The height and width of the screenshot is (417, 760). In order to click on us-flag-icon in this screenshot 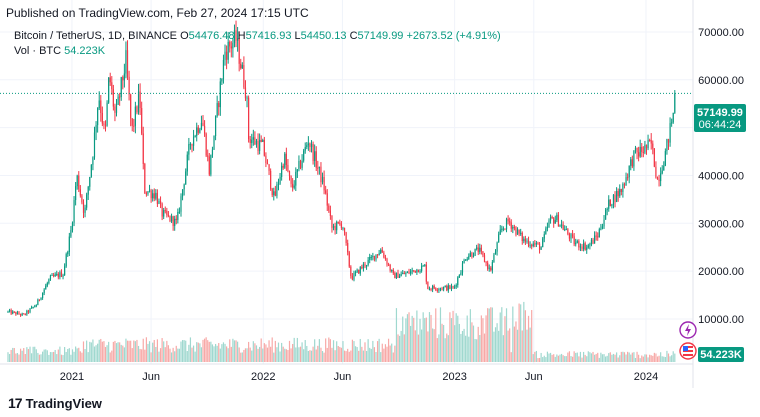, I will do `click(688, 351)`.